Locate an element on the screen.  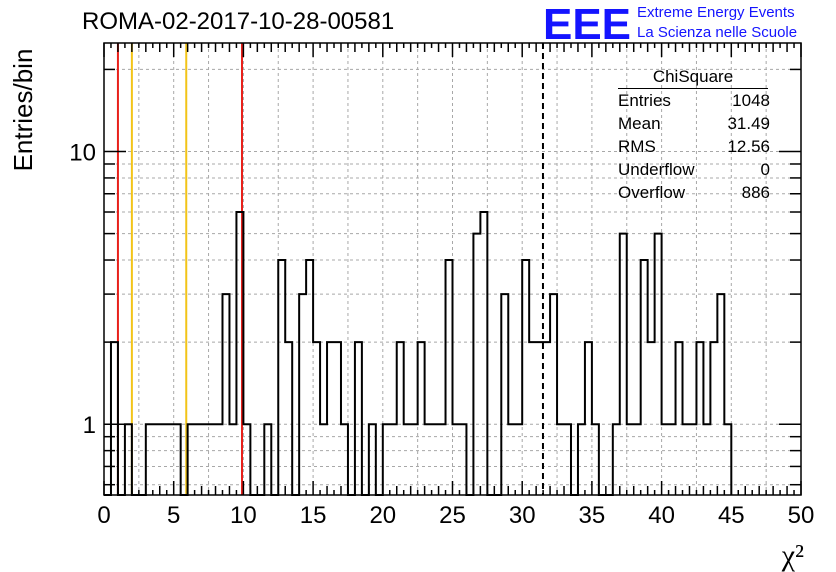
x-tick-label: 35 is located at coordinates (592, 515).